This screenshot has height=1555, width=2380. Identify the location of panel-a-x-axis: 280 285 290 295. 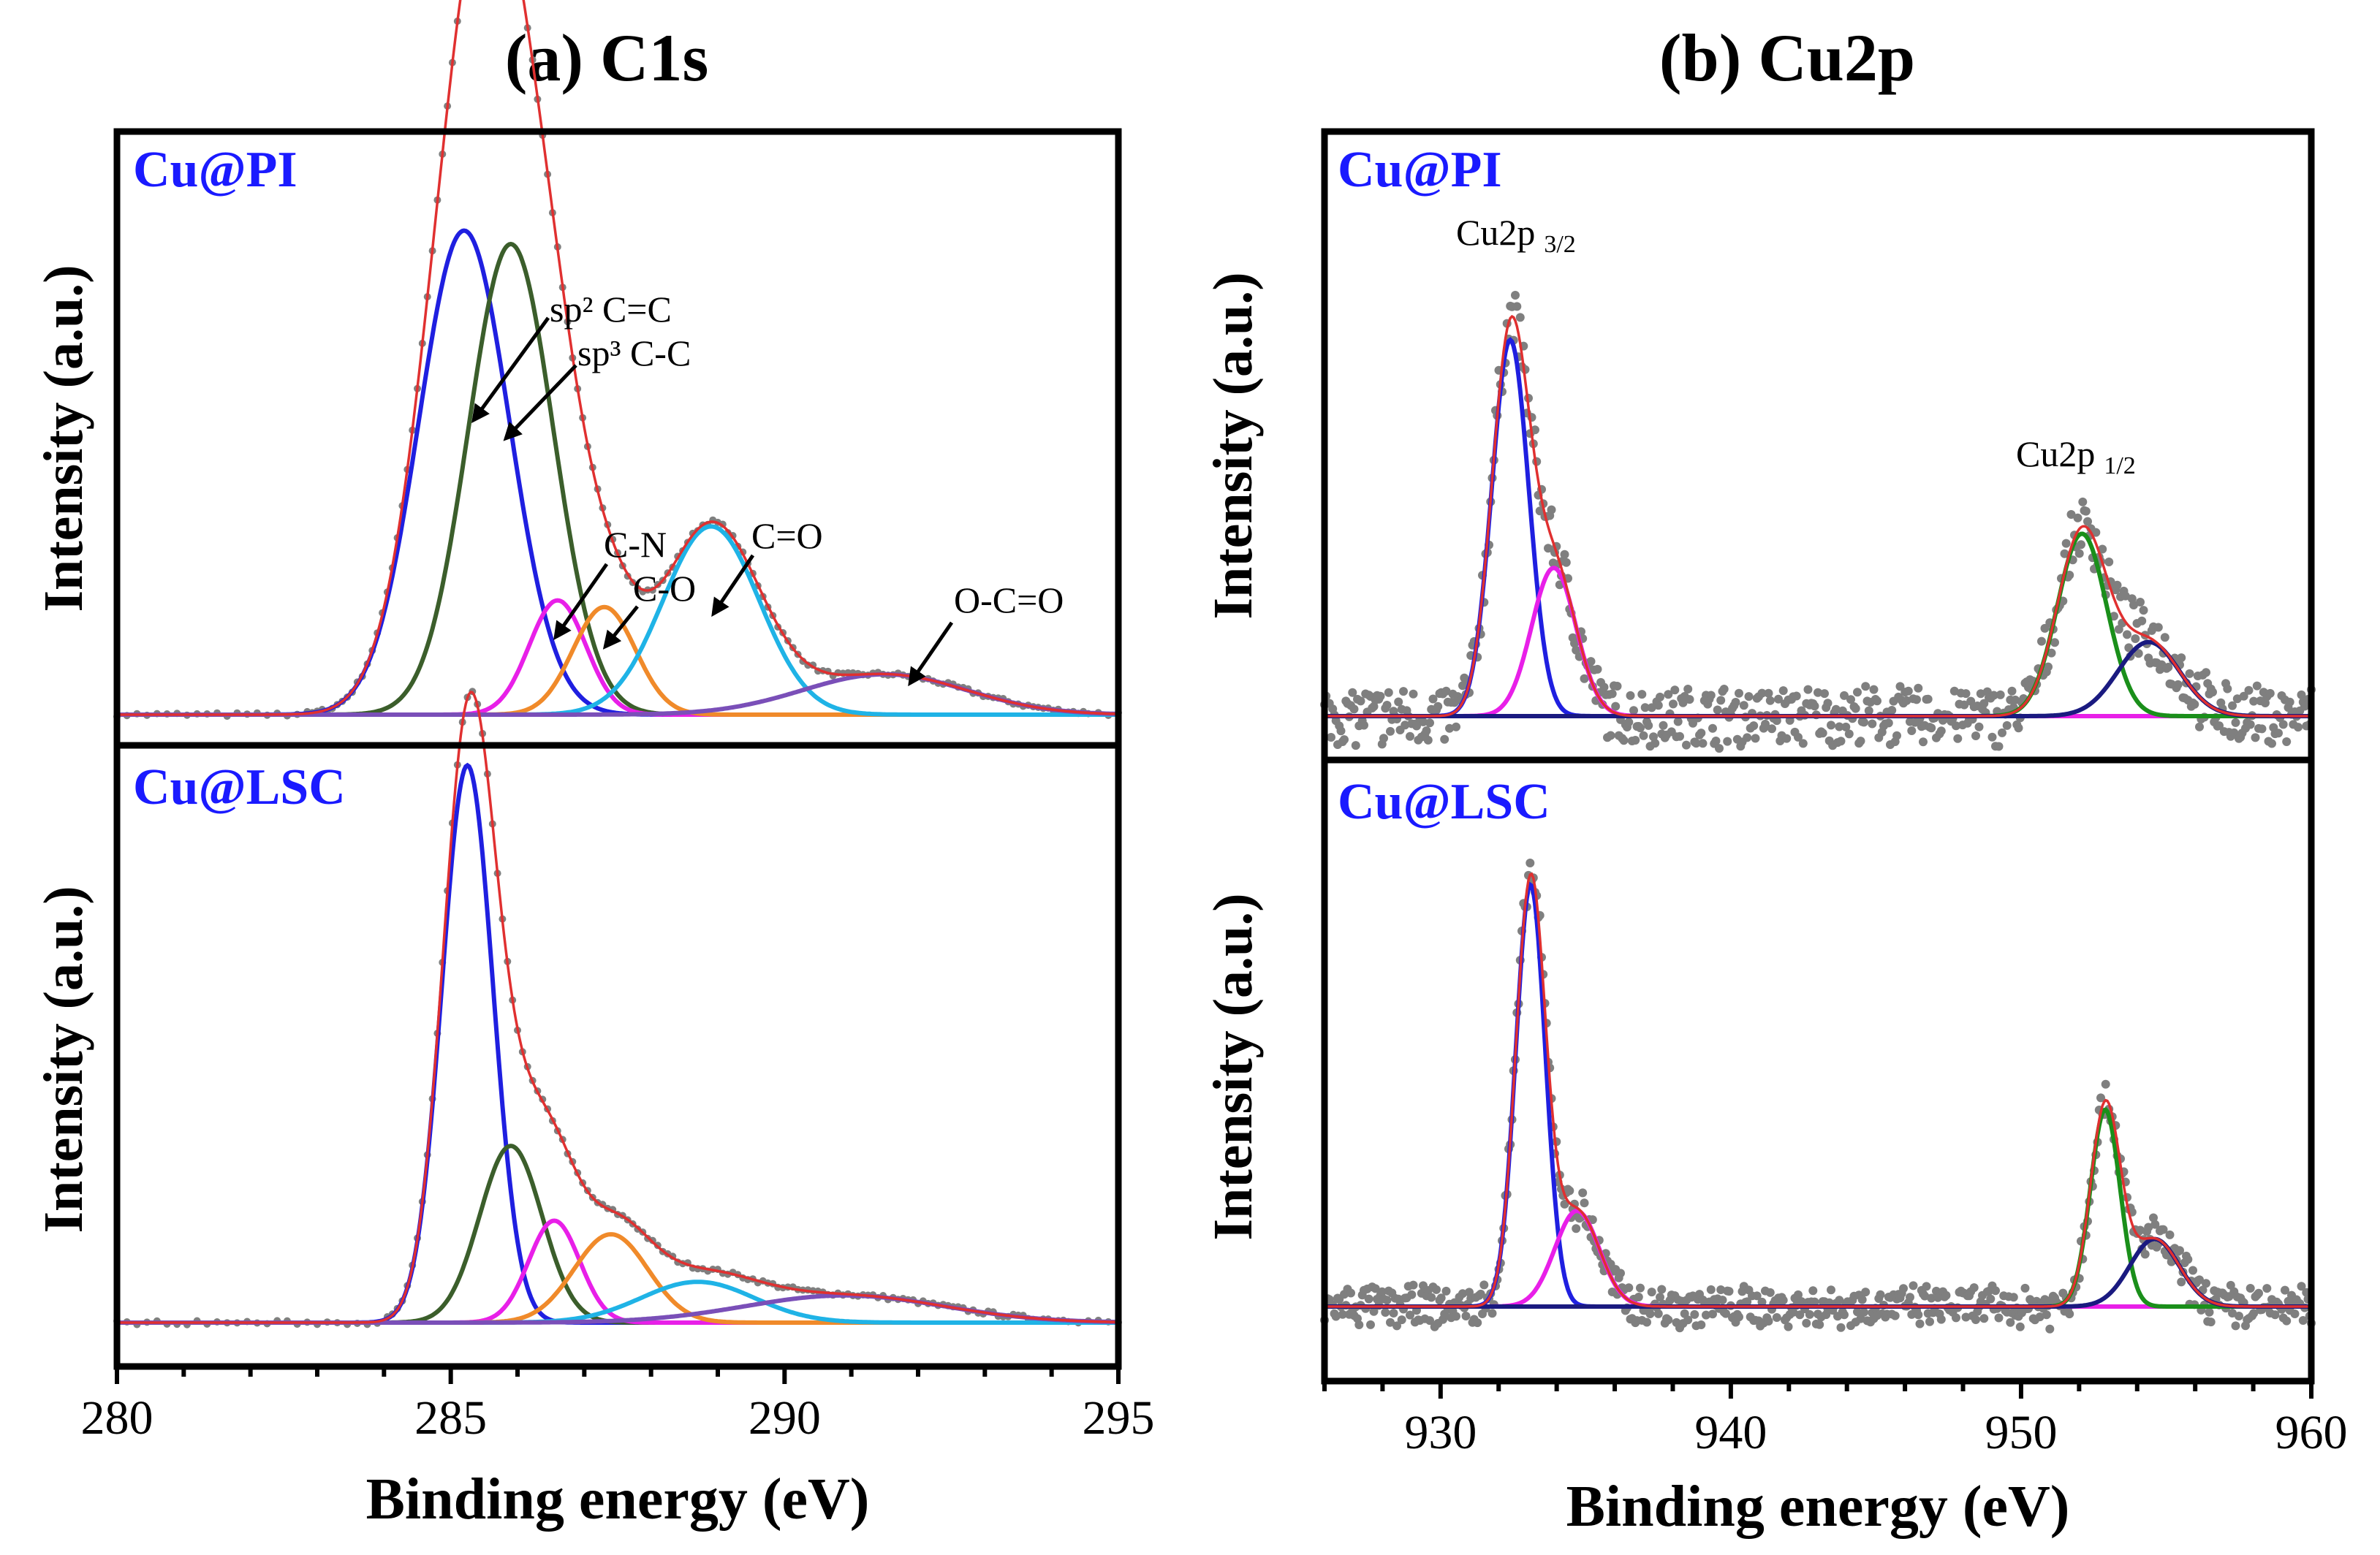
(618, 1405).